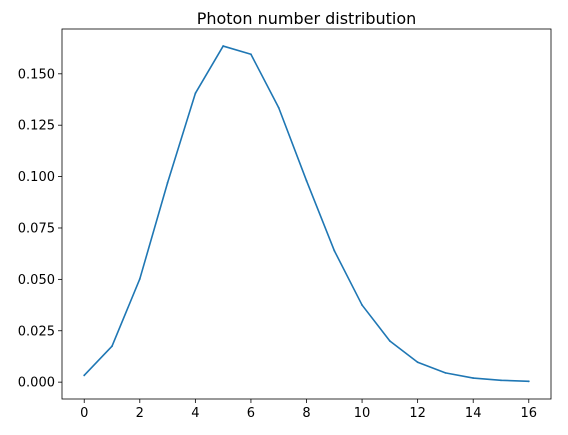 Image resolution: width=568 pixels, height=435 pixels. I want to click on x-tick-label: 0, so click(84, 413).